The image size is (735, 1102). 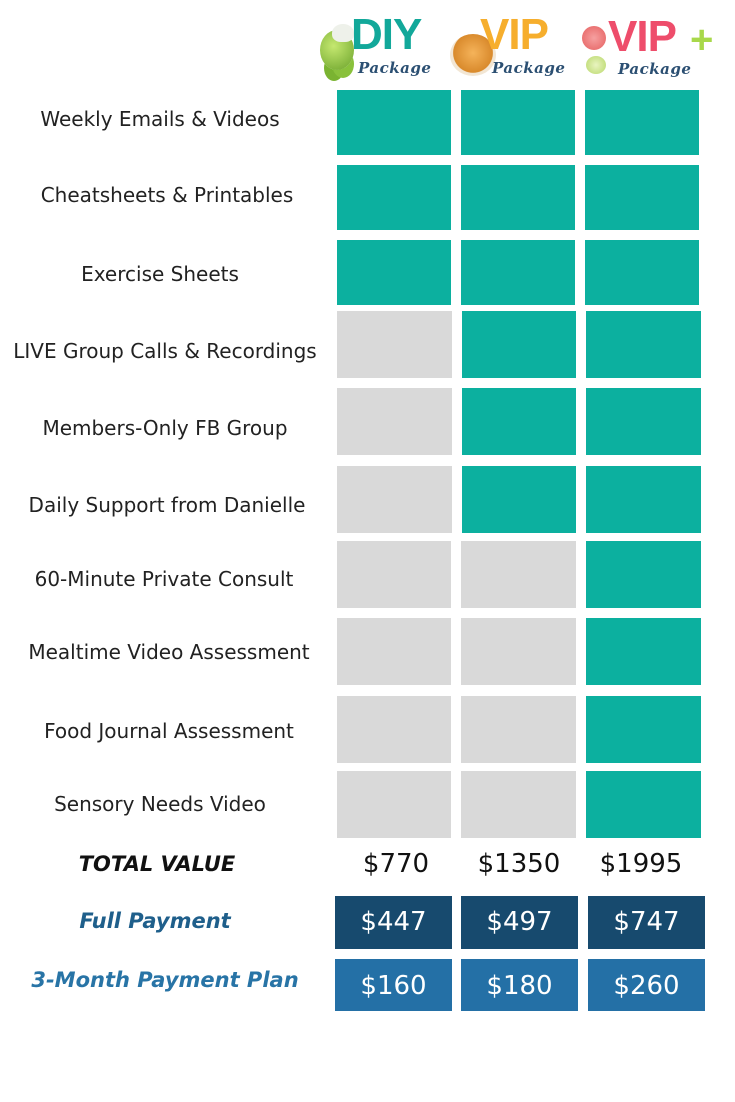 I want to click on payment-plan-row: 3-Month Payment Plan $160 $180 $260, so click(x=367, y=985).